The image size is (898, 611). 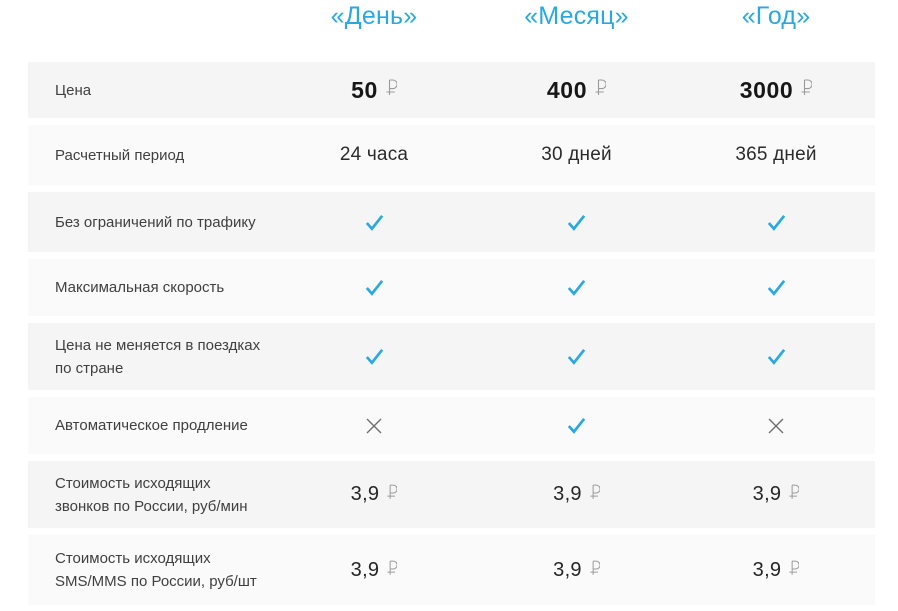 What do you see at coordinates (776, 90) in the screenshot?
I see `price-value-year: 3000` at bounding box center [776, 90].